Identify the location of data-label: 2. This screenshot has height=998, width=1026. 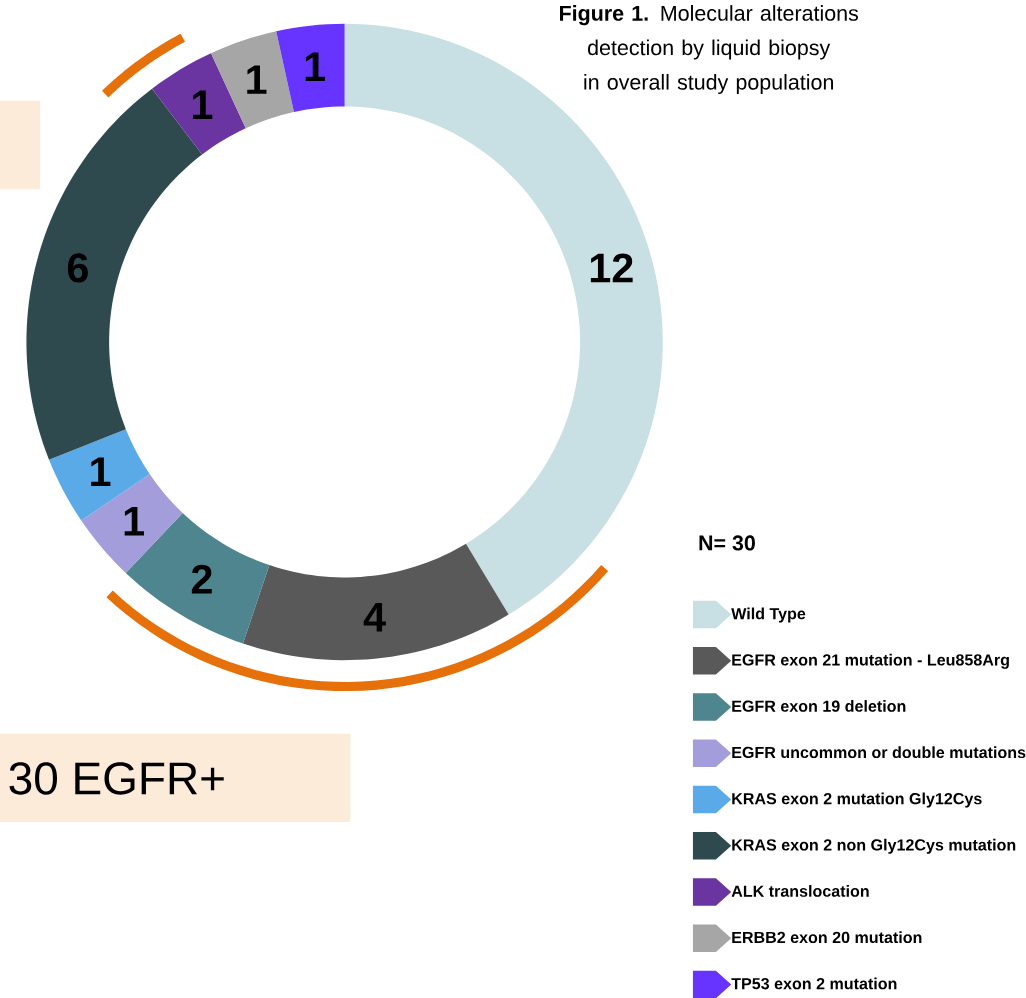
(201, 579).